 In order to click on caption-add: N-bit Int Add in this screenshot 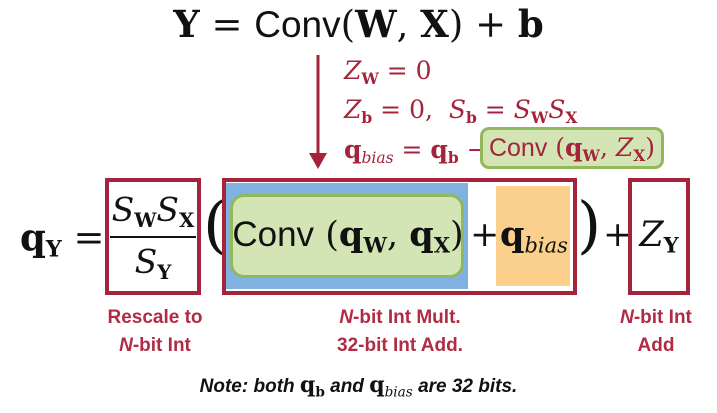, I will do `click(656, 332)`.